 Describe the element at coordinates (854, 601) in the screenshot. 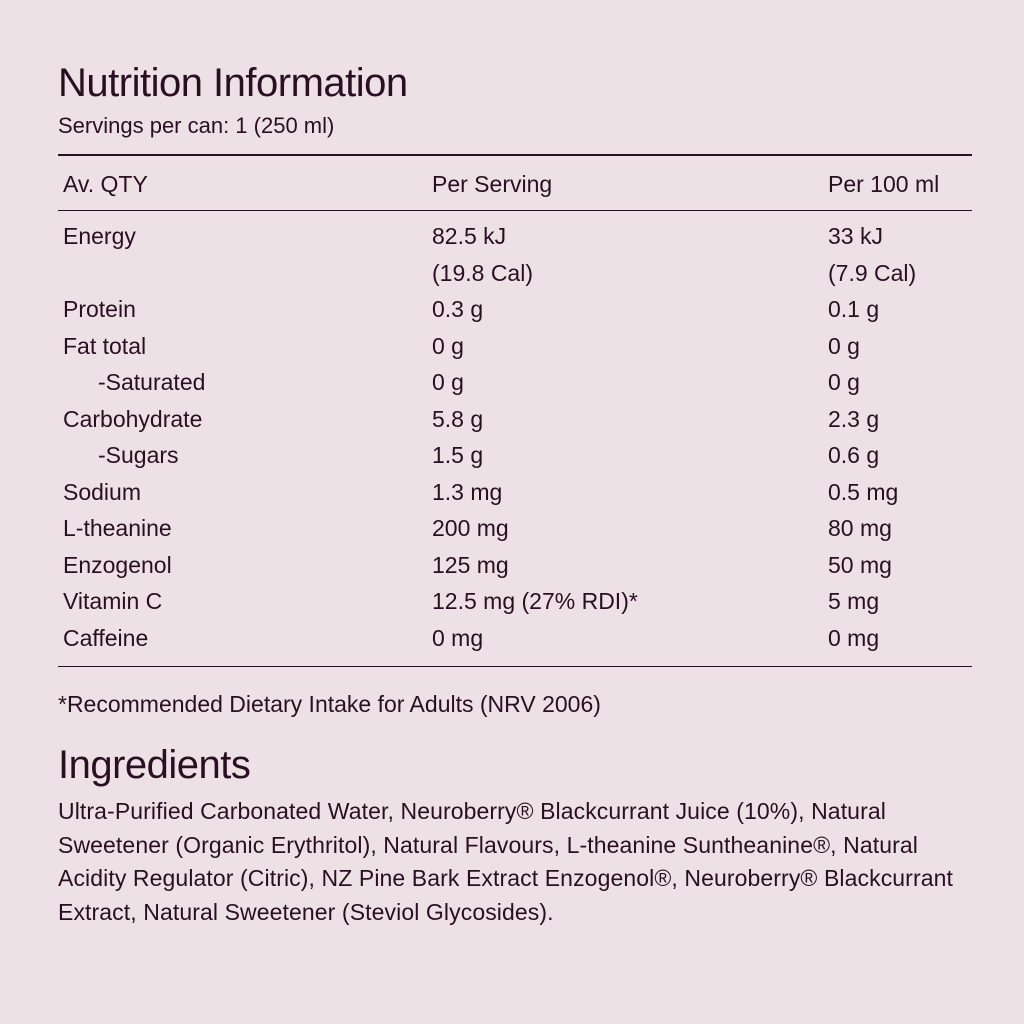

I see `per-100ml-value: 5 mg` at that location.